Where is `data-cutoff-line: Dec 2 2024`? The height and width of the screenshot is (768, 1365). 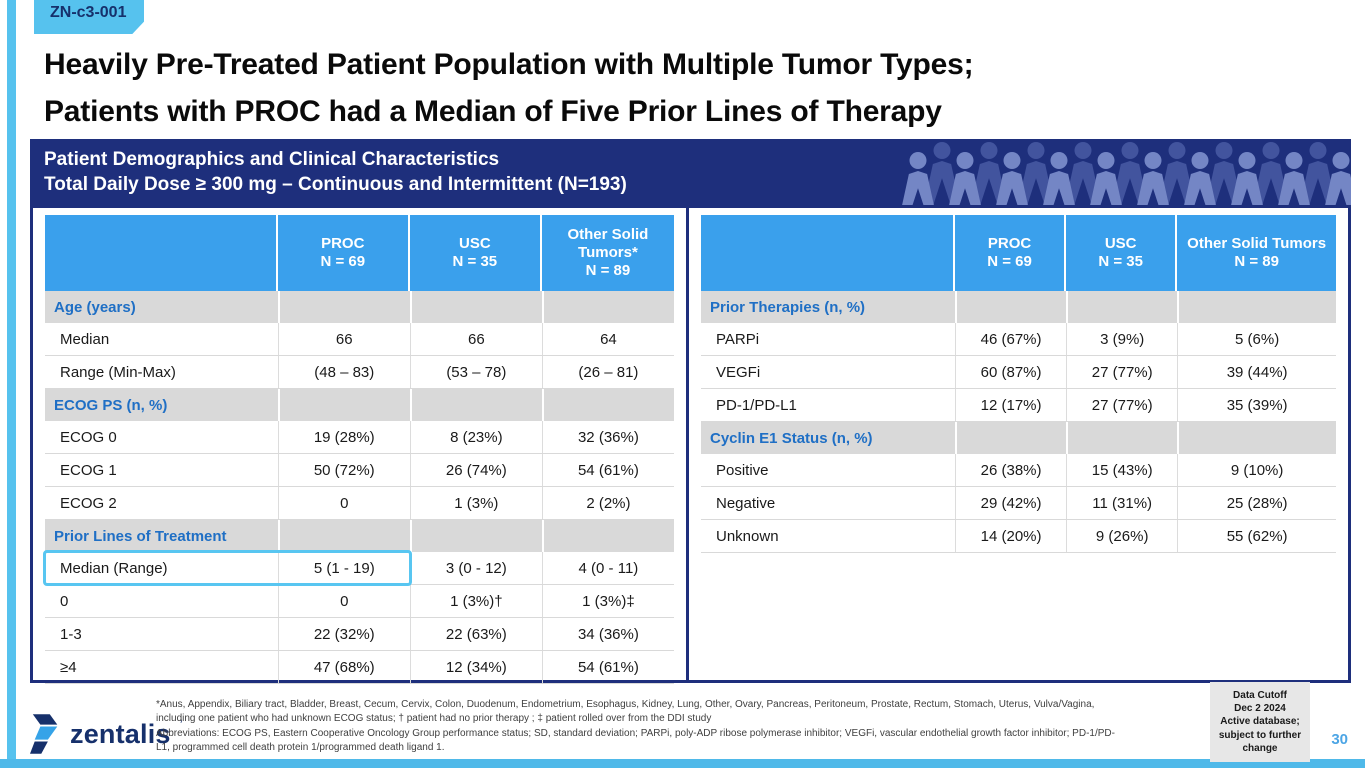 data-cutoff-line: Dec 2 2024 is located at coordinates (1260, 709).